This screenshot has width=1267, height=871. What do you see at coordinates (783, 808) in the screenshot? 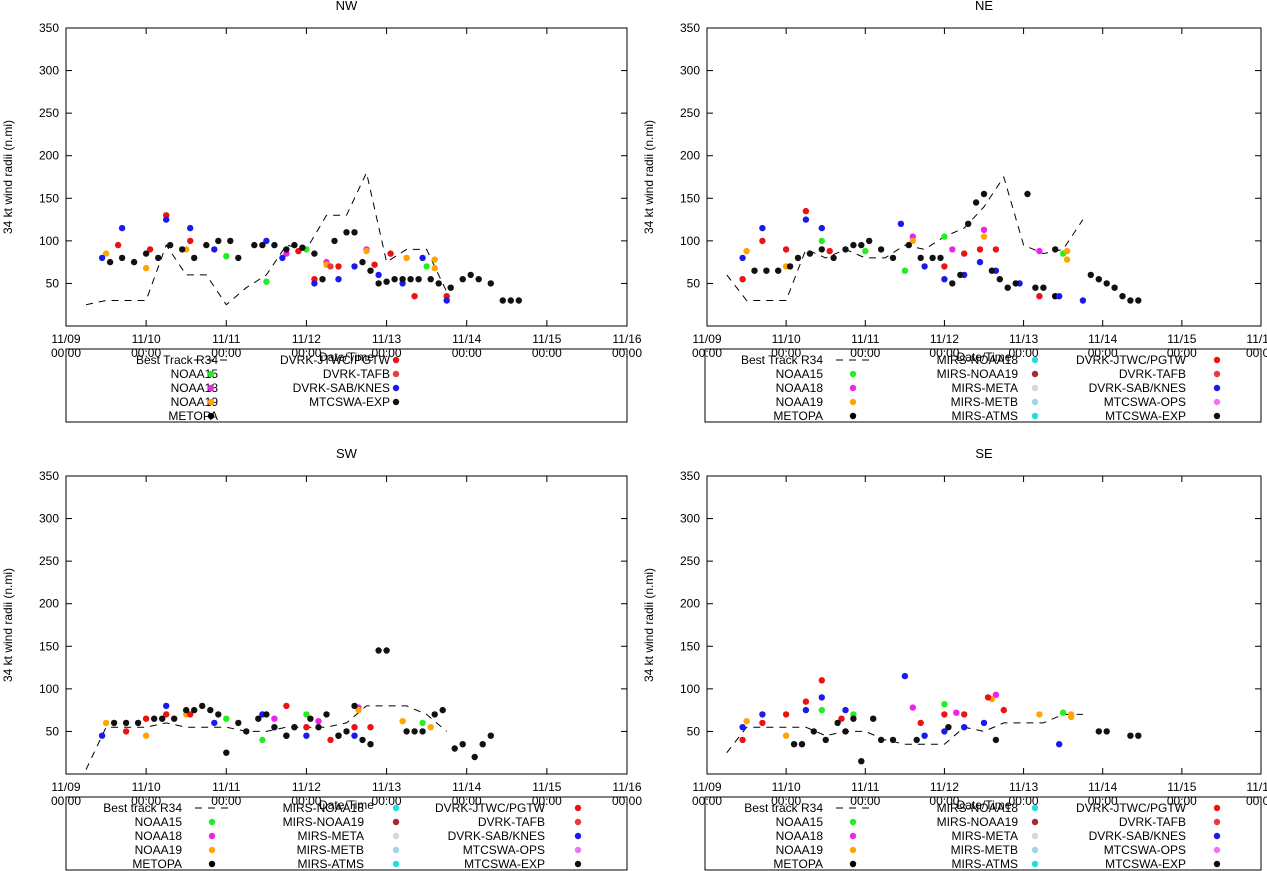
I see `legend-label: Best track R34` at bounding box center [783, 808].